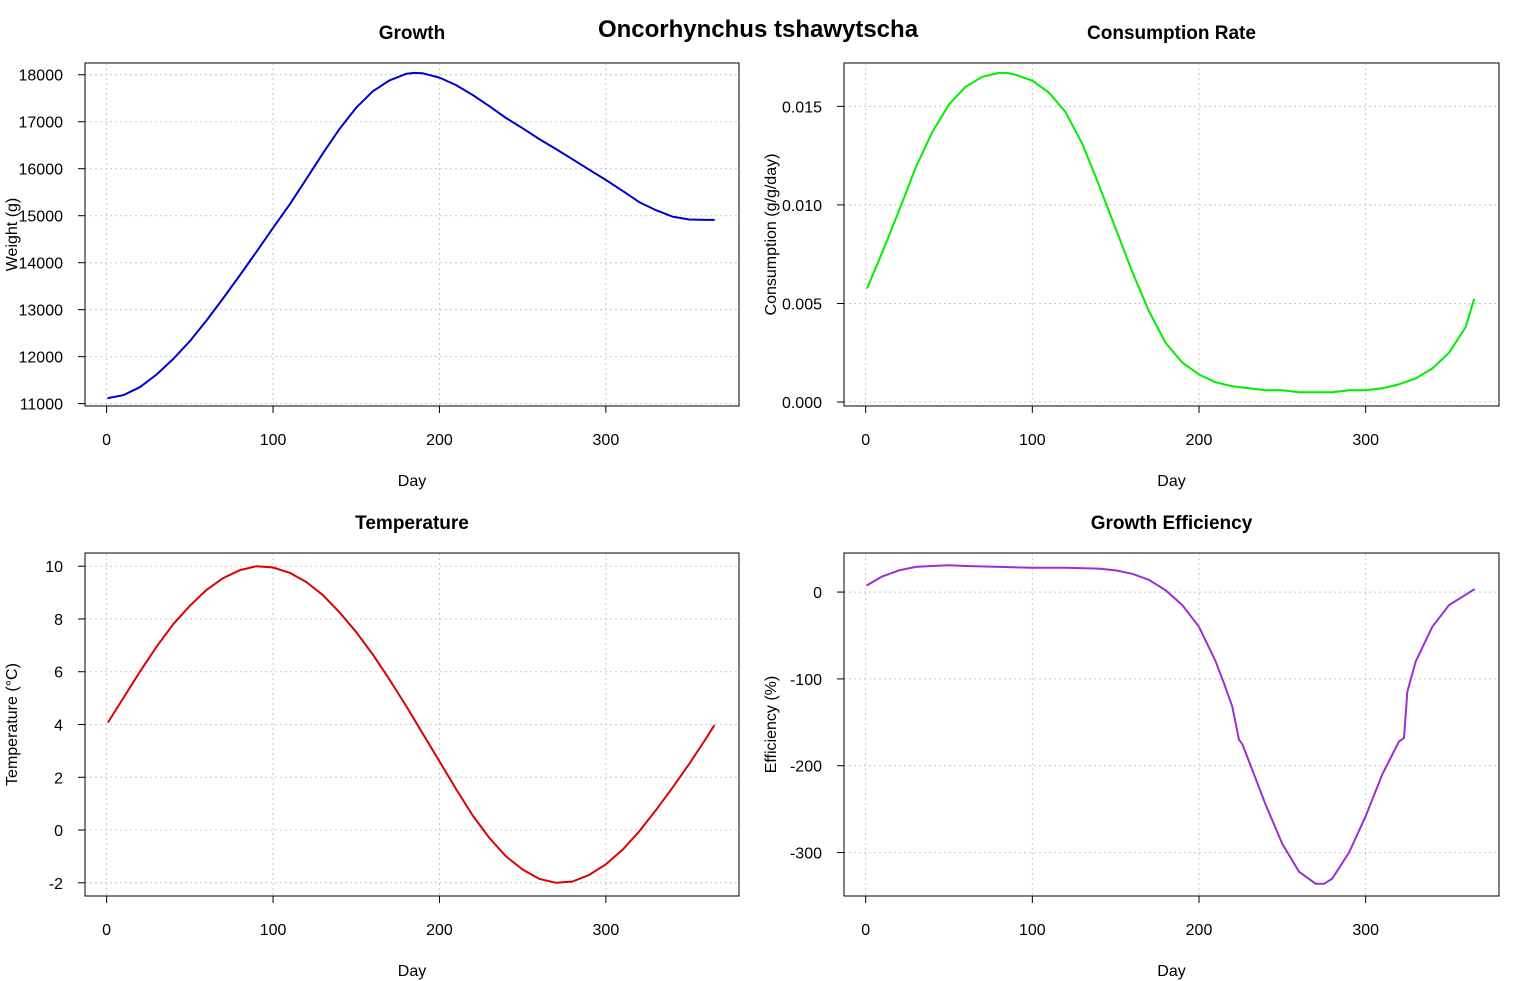 This screenshot has width=1520, height=981. I want to click on panel-title: Growth, so click(412, 33).